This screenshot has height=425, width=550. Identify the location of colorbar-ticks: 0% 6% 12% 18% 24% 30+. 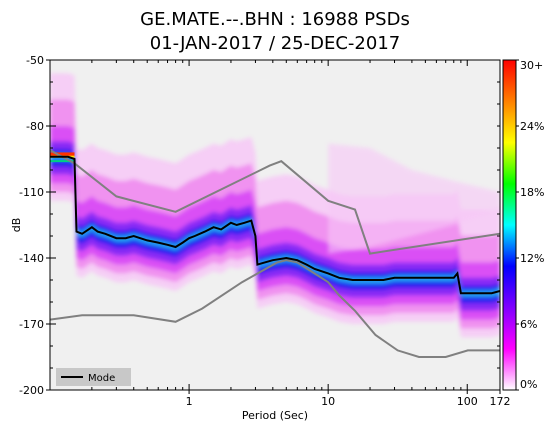
(530, 225).